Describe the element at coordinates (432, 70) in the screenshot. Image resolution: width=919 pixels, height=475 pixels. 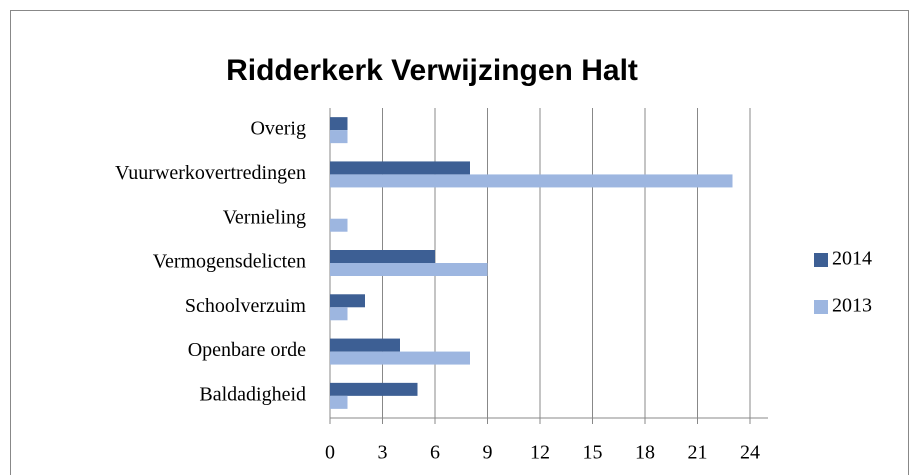
I see `chart-title: Ridderkerk Verwijzingen Halt` at that location.